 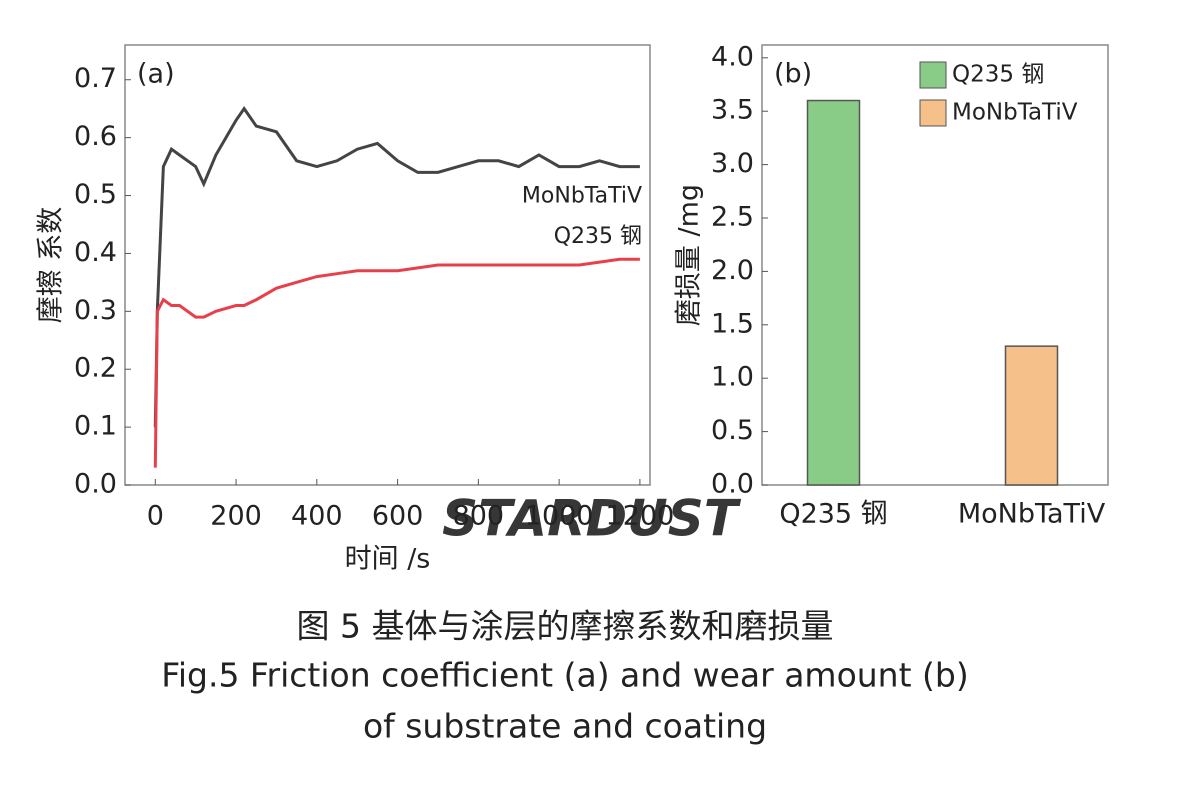 What do you see at coordinates (793, 74) in the screenshot?
I see `panel-label: (b)` at bounding box center [793, 74].